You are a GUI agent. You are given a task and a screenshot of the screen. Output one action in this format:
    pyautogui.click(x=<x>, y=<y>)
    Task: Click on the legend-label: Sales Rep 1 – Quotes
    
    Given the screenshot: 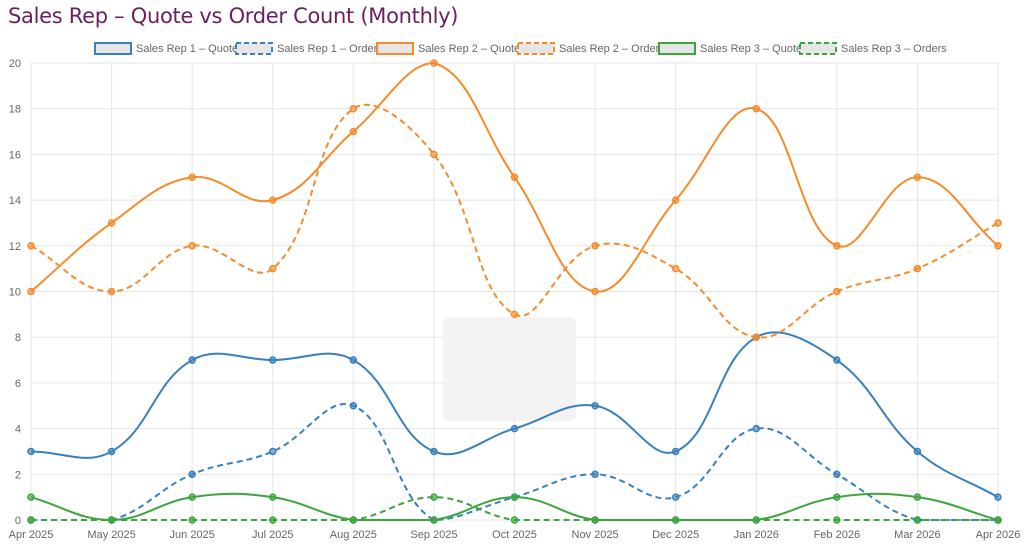 What is the action you would take?
    pyautogui.click(x=190, y=49)
    